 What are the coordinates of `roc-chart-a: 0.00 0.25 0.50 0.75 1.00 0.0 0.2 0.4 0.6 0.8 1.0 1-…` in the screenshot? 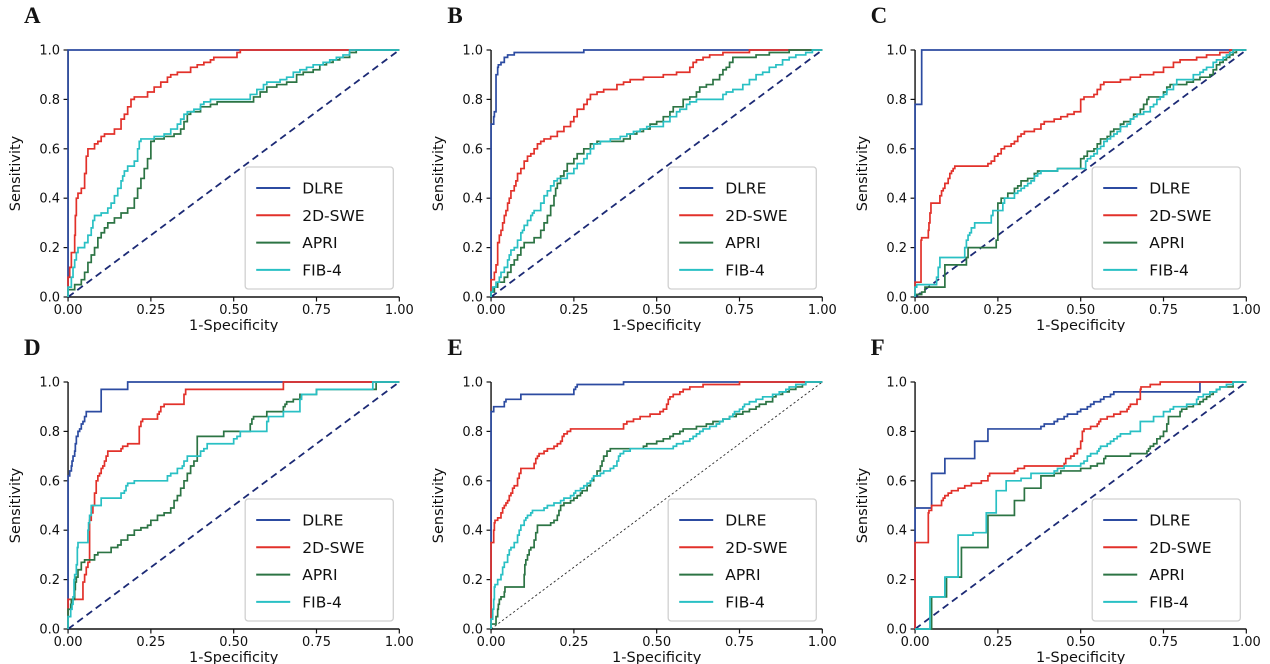 It's located at (211, 188).